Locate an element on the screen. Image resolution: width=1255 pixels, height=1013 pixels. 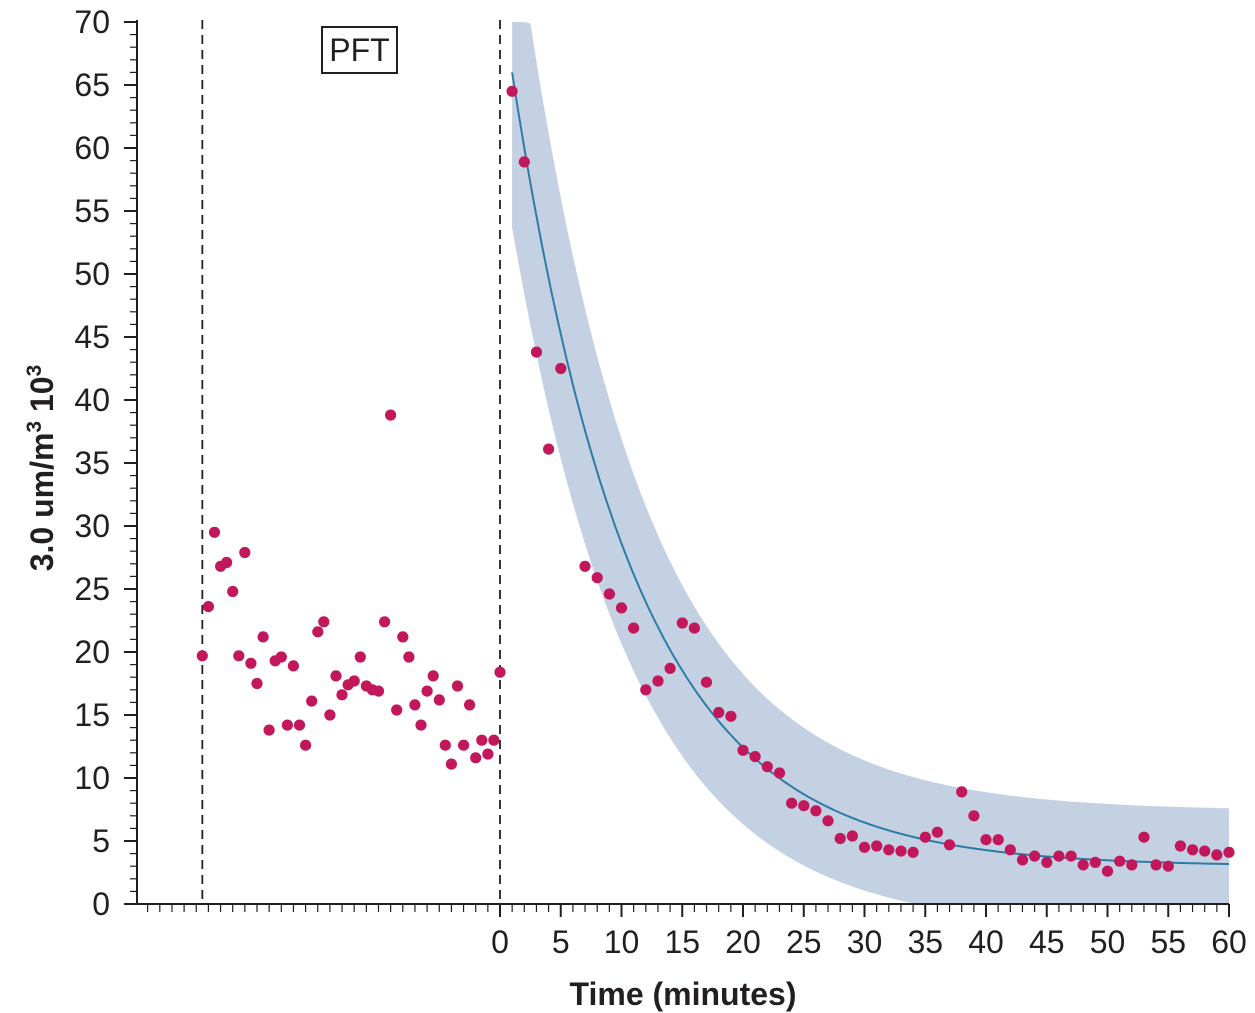
y-tick-label: 45 is located at coordinates (92, 337).